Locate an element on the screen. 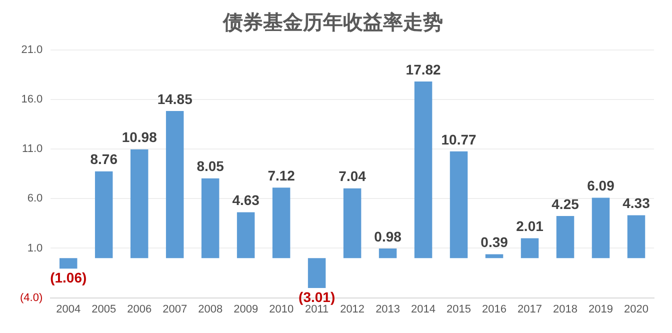 The image size is (672, 333). x-tick-label: 2013 is located at coordinates (388, 309).